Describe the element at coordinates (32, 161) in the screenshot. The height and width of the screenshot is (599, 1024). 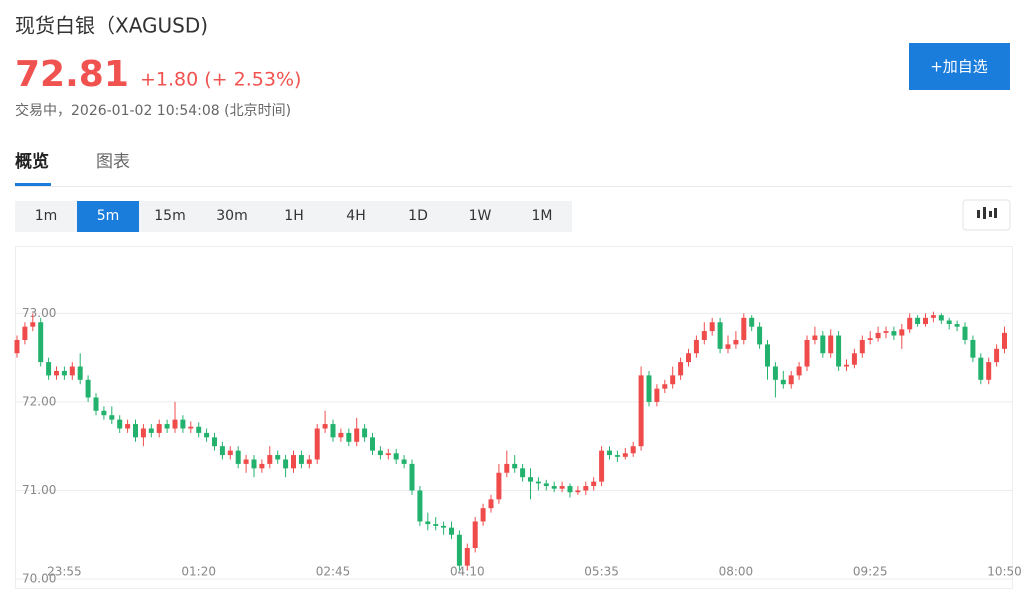
I see `tab: 概览` at that location.